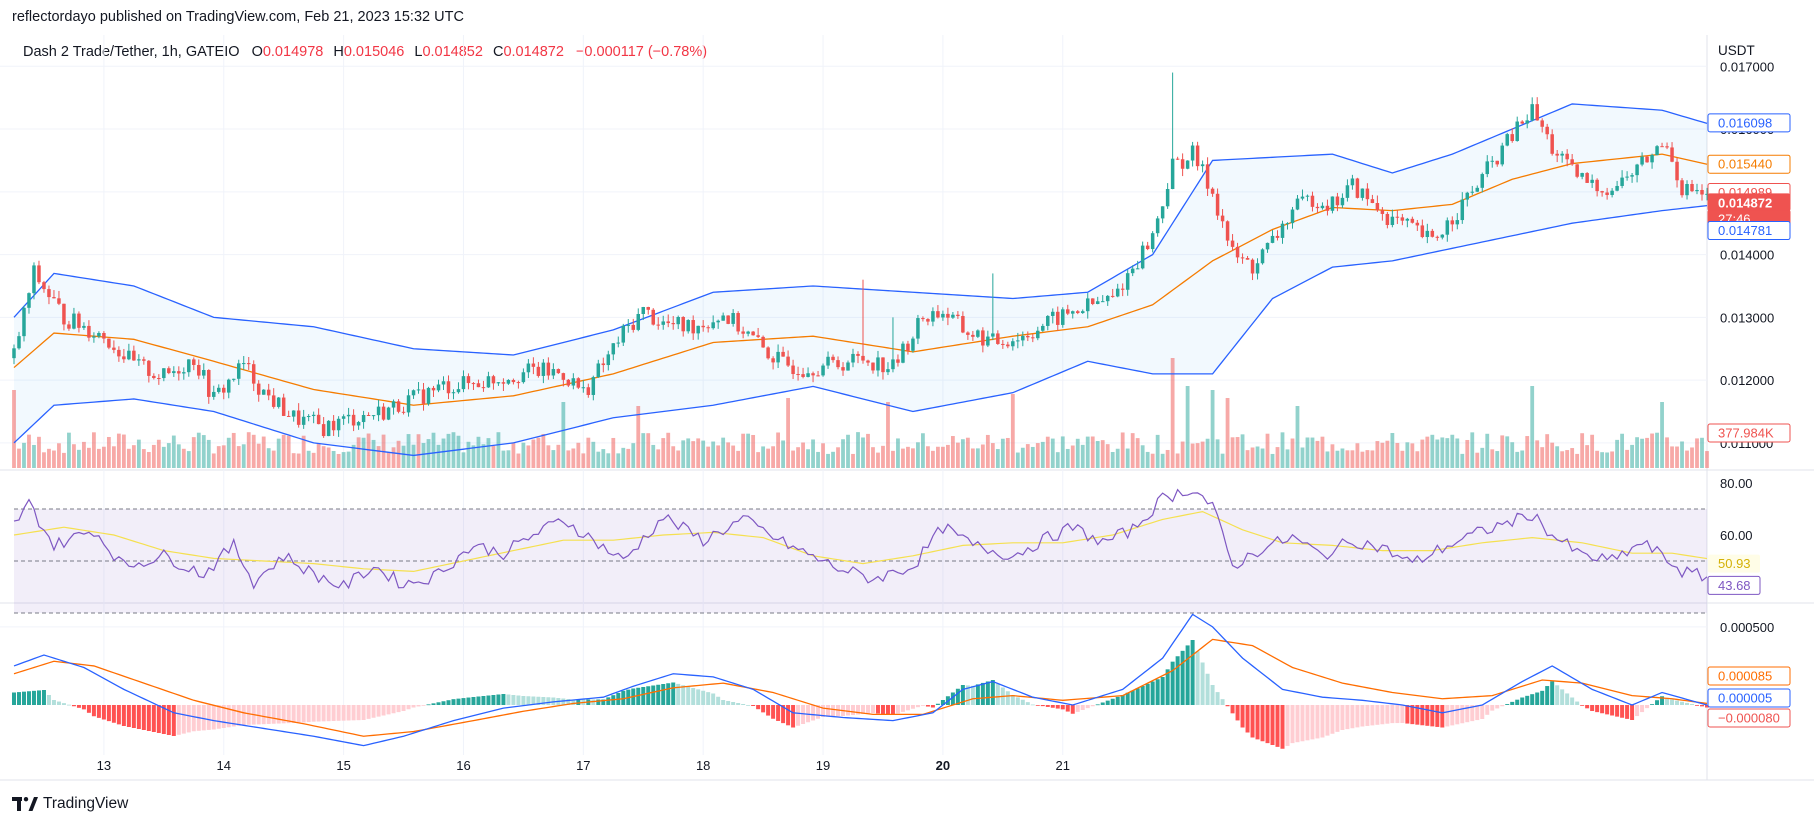  Describe the element at coordinates (1745, 202) in the screenshot. I see `price-label-last: 0.014872` at that location.